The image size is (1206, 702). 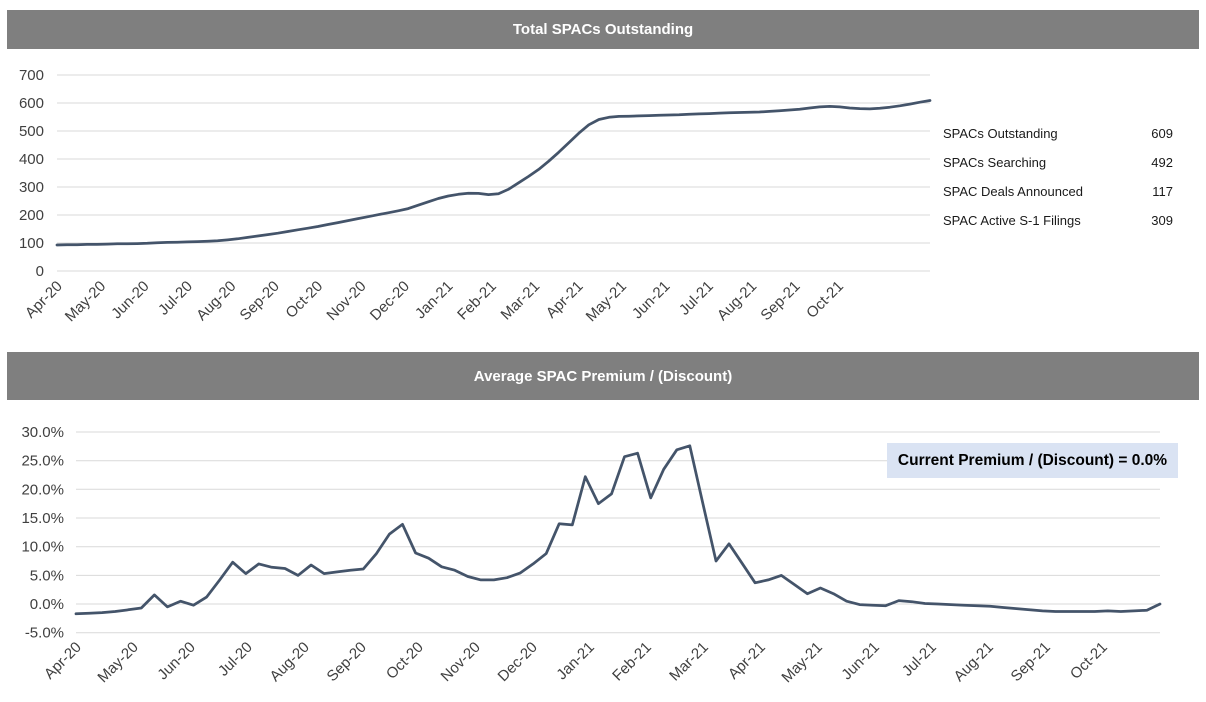 I want to click on stats-row: SPACs Outstanding 609, so click(x=1058, y=133).